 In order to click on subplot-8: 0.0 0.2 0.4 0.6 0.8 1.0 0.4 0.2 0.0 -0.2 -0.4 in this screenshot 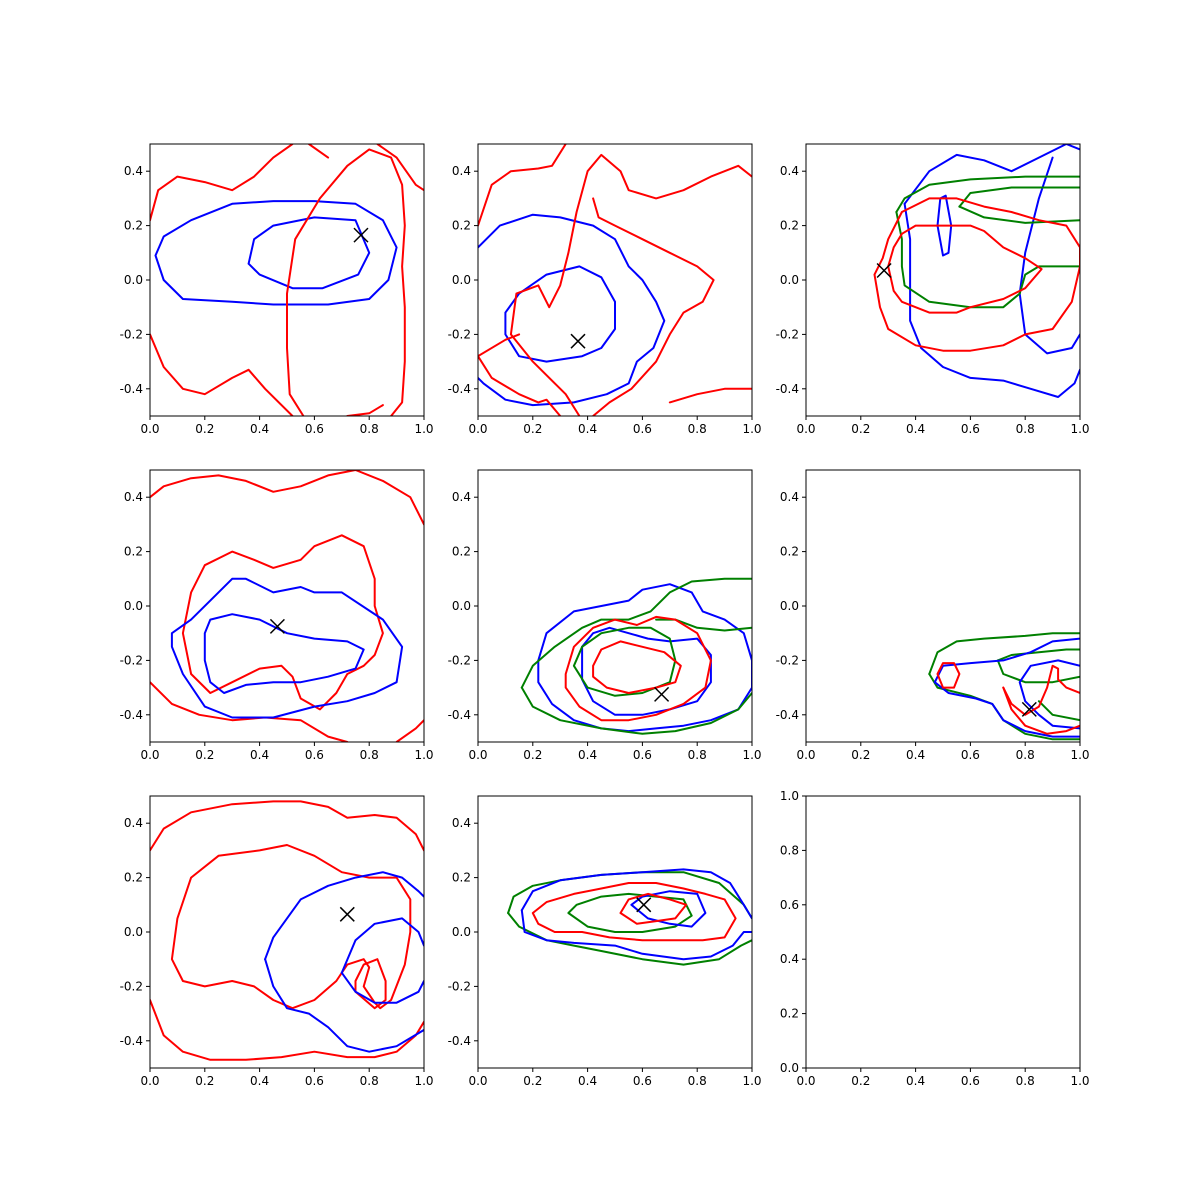, I will do `click(605, 941)`.